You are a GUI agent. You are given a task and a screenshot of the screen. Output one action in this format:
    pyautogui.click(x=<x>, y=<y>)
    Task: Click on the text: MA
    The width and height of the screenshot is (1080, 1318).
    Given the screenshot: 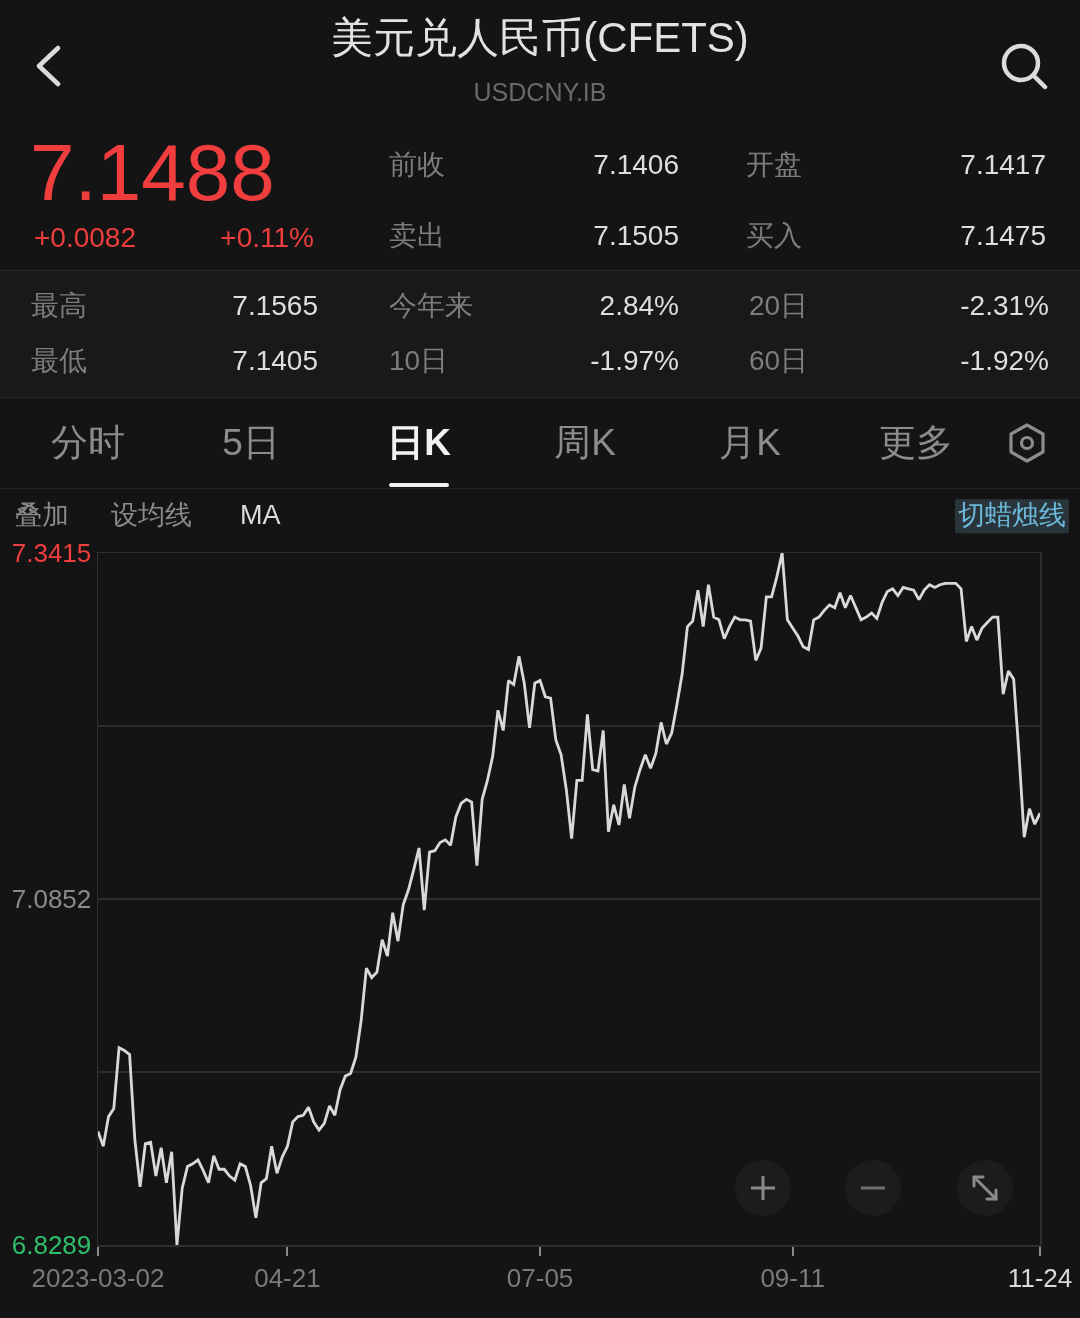 What is the action you would take?
    pyautogui.click(x=260, y=515)
    